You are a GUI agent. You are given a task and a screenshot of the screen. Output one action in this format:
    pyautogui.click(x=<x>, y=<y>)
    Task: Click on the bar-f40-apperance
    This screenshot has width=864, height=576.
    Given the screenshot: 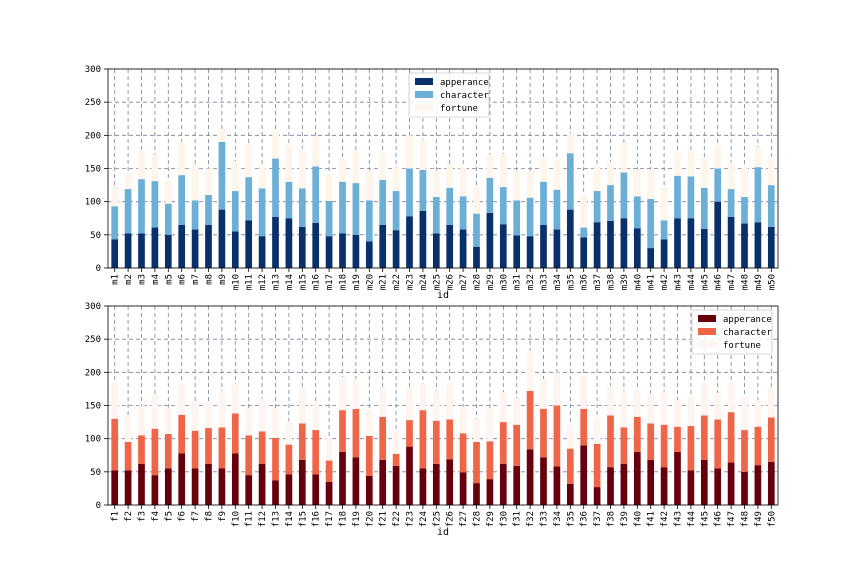 What is the action you would take?
    pyautogui.click(x=637, y=478)
    